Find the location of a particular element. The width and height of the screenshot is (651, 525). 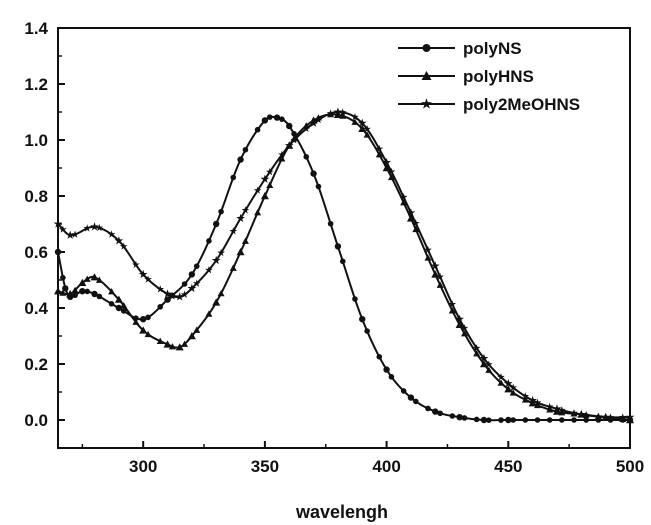

x-tick-label: 500 is located at coordinates (630, 466).